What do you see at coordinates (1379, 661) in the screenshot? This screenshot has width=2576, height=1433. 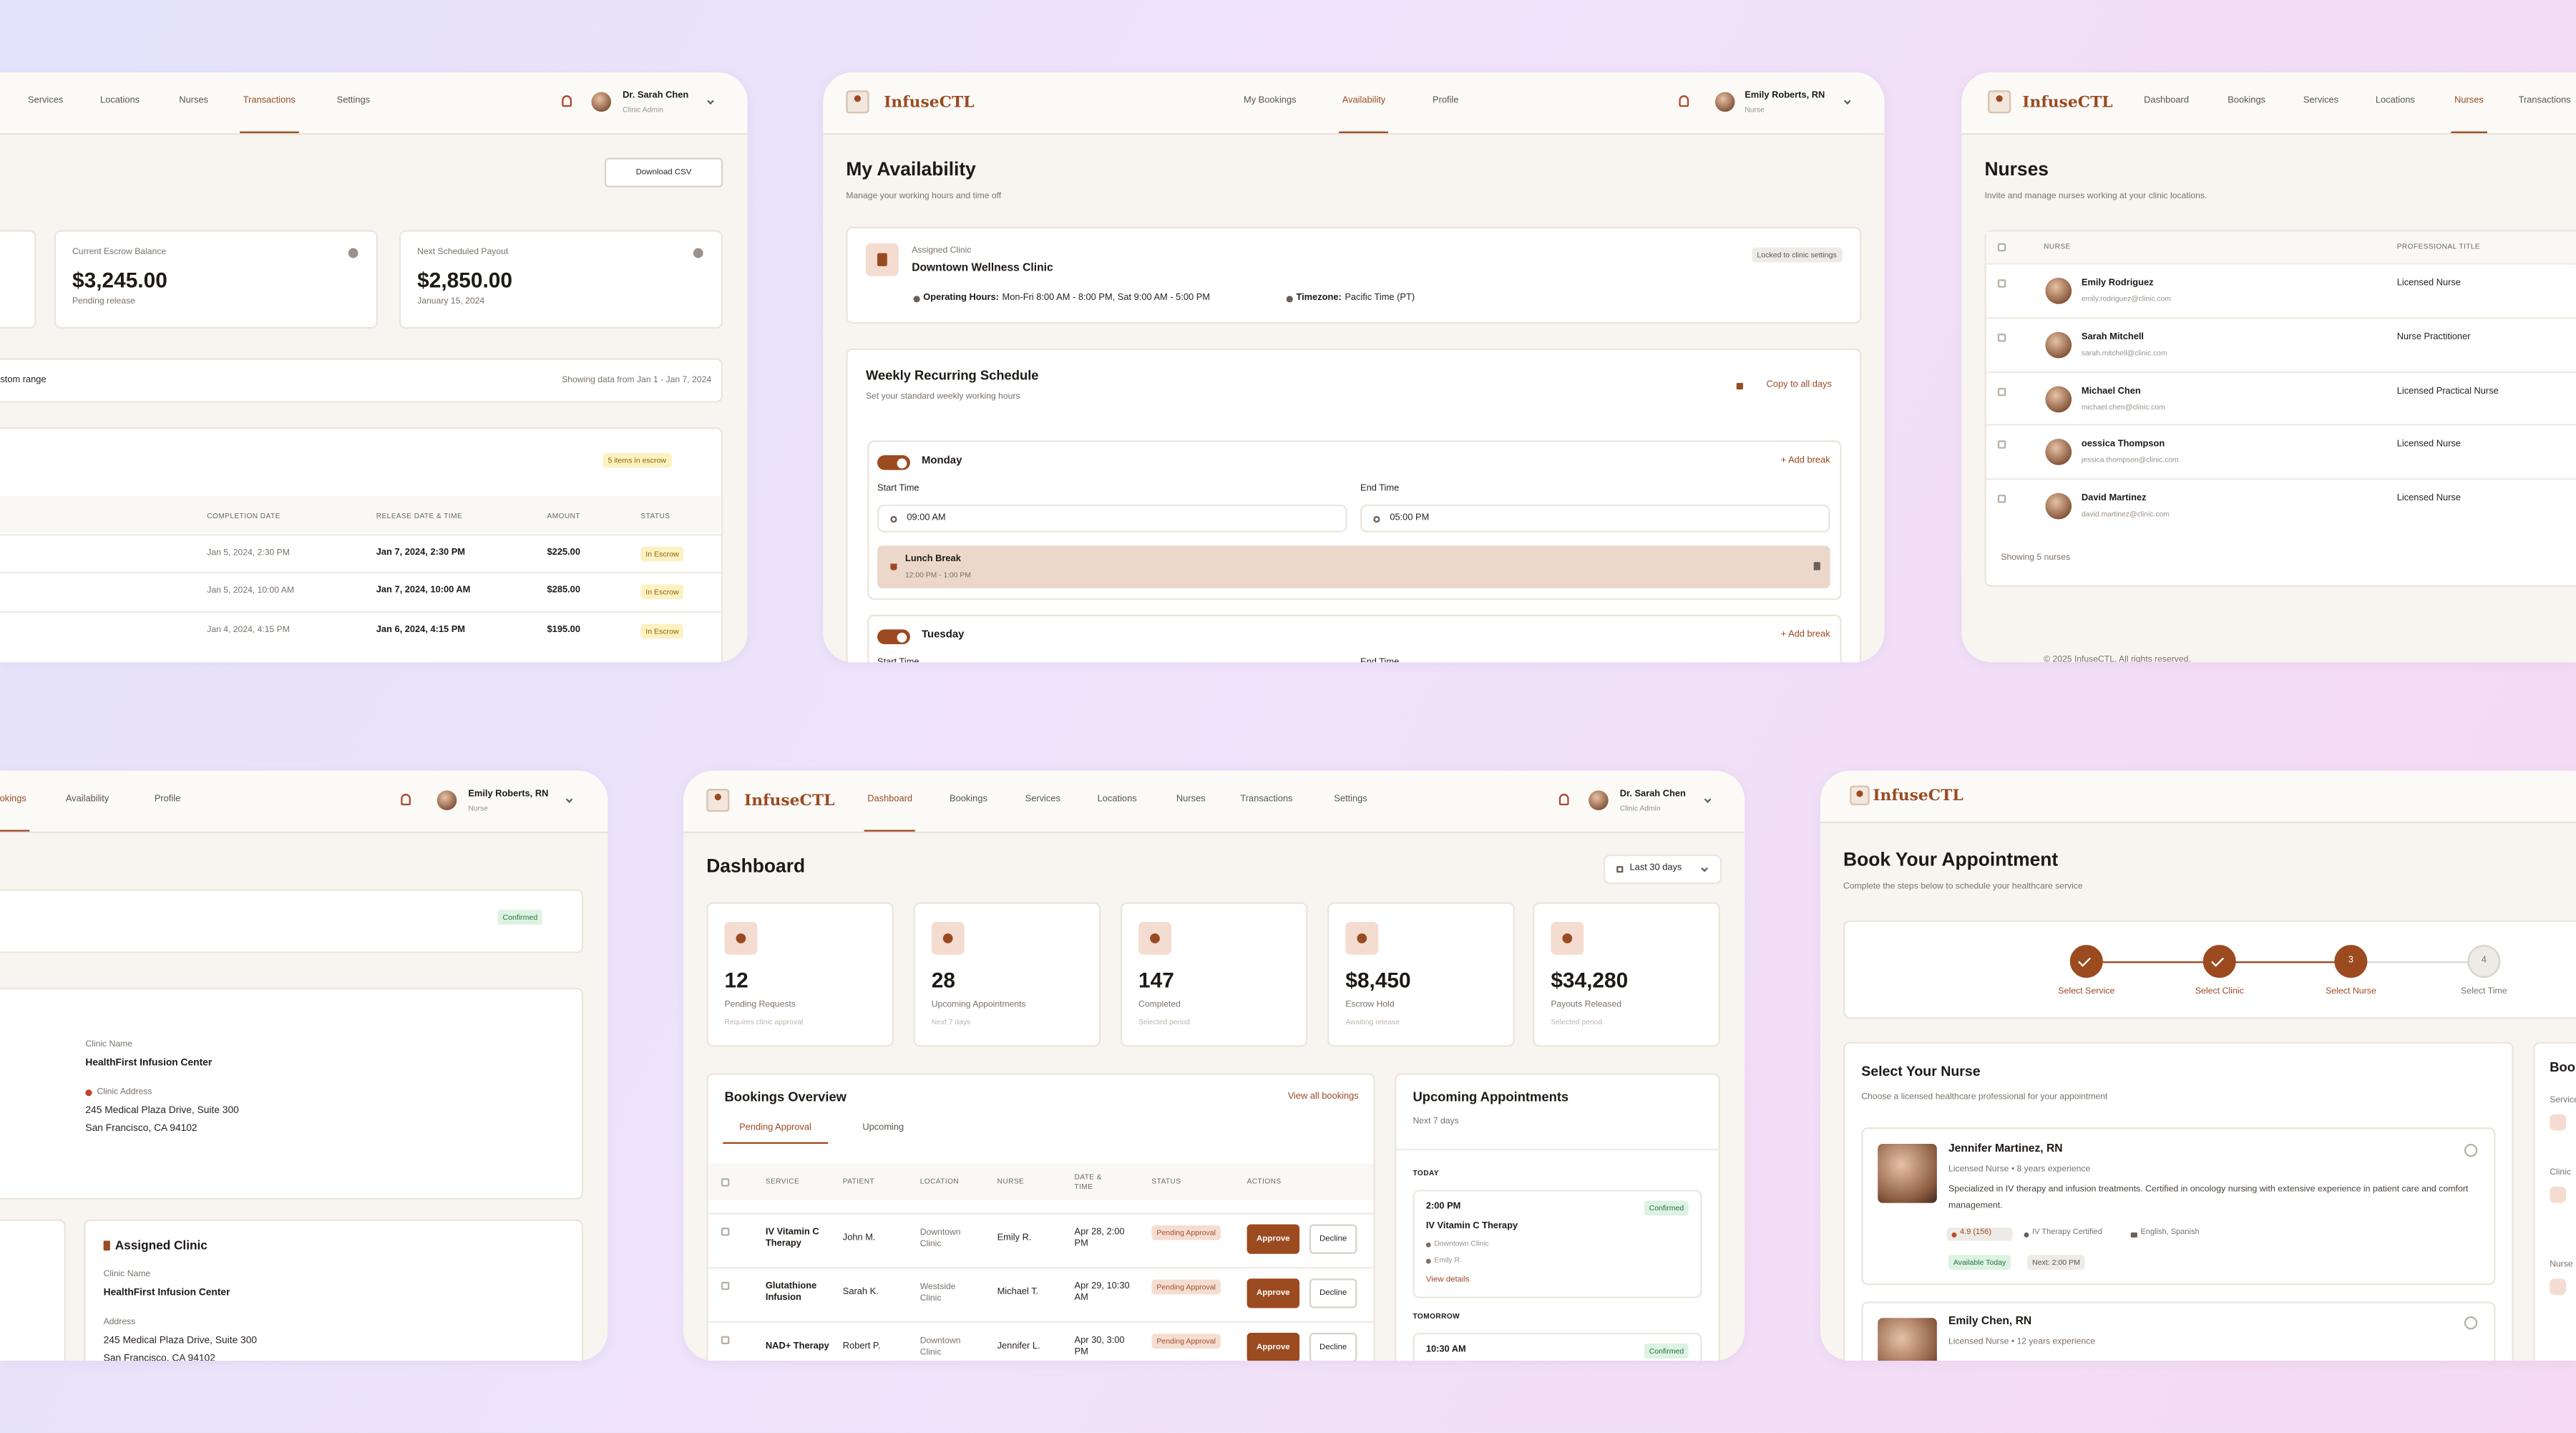 I see `end-label: End Time` at bounding box center [1379, 661].